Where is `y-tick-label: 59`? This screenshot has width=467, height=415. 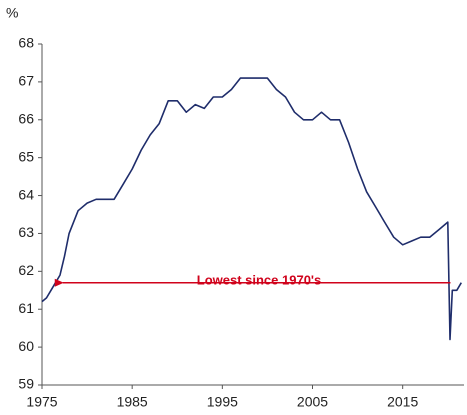 y-tick-label: 59 is located at coordinates (26, 384).